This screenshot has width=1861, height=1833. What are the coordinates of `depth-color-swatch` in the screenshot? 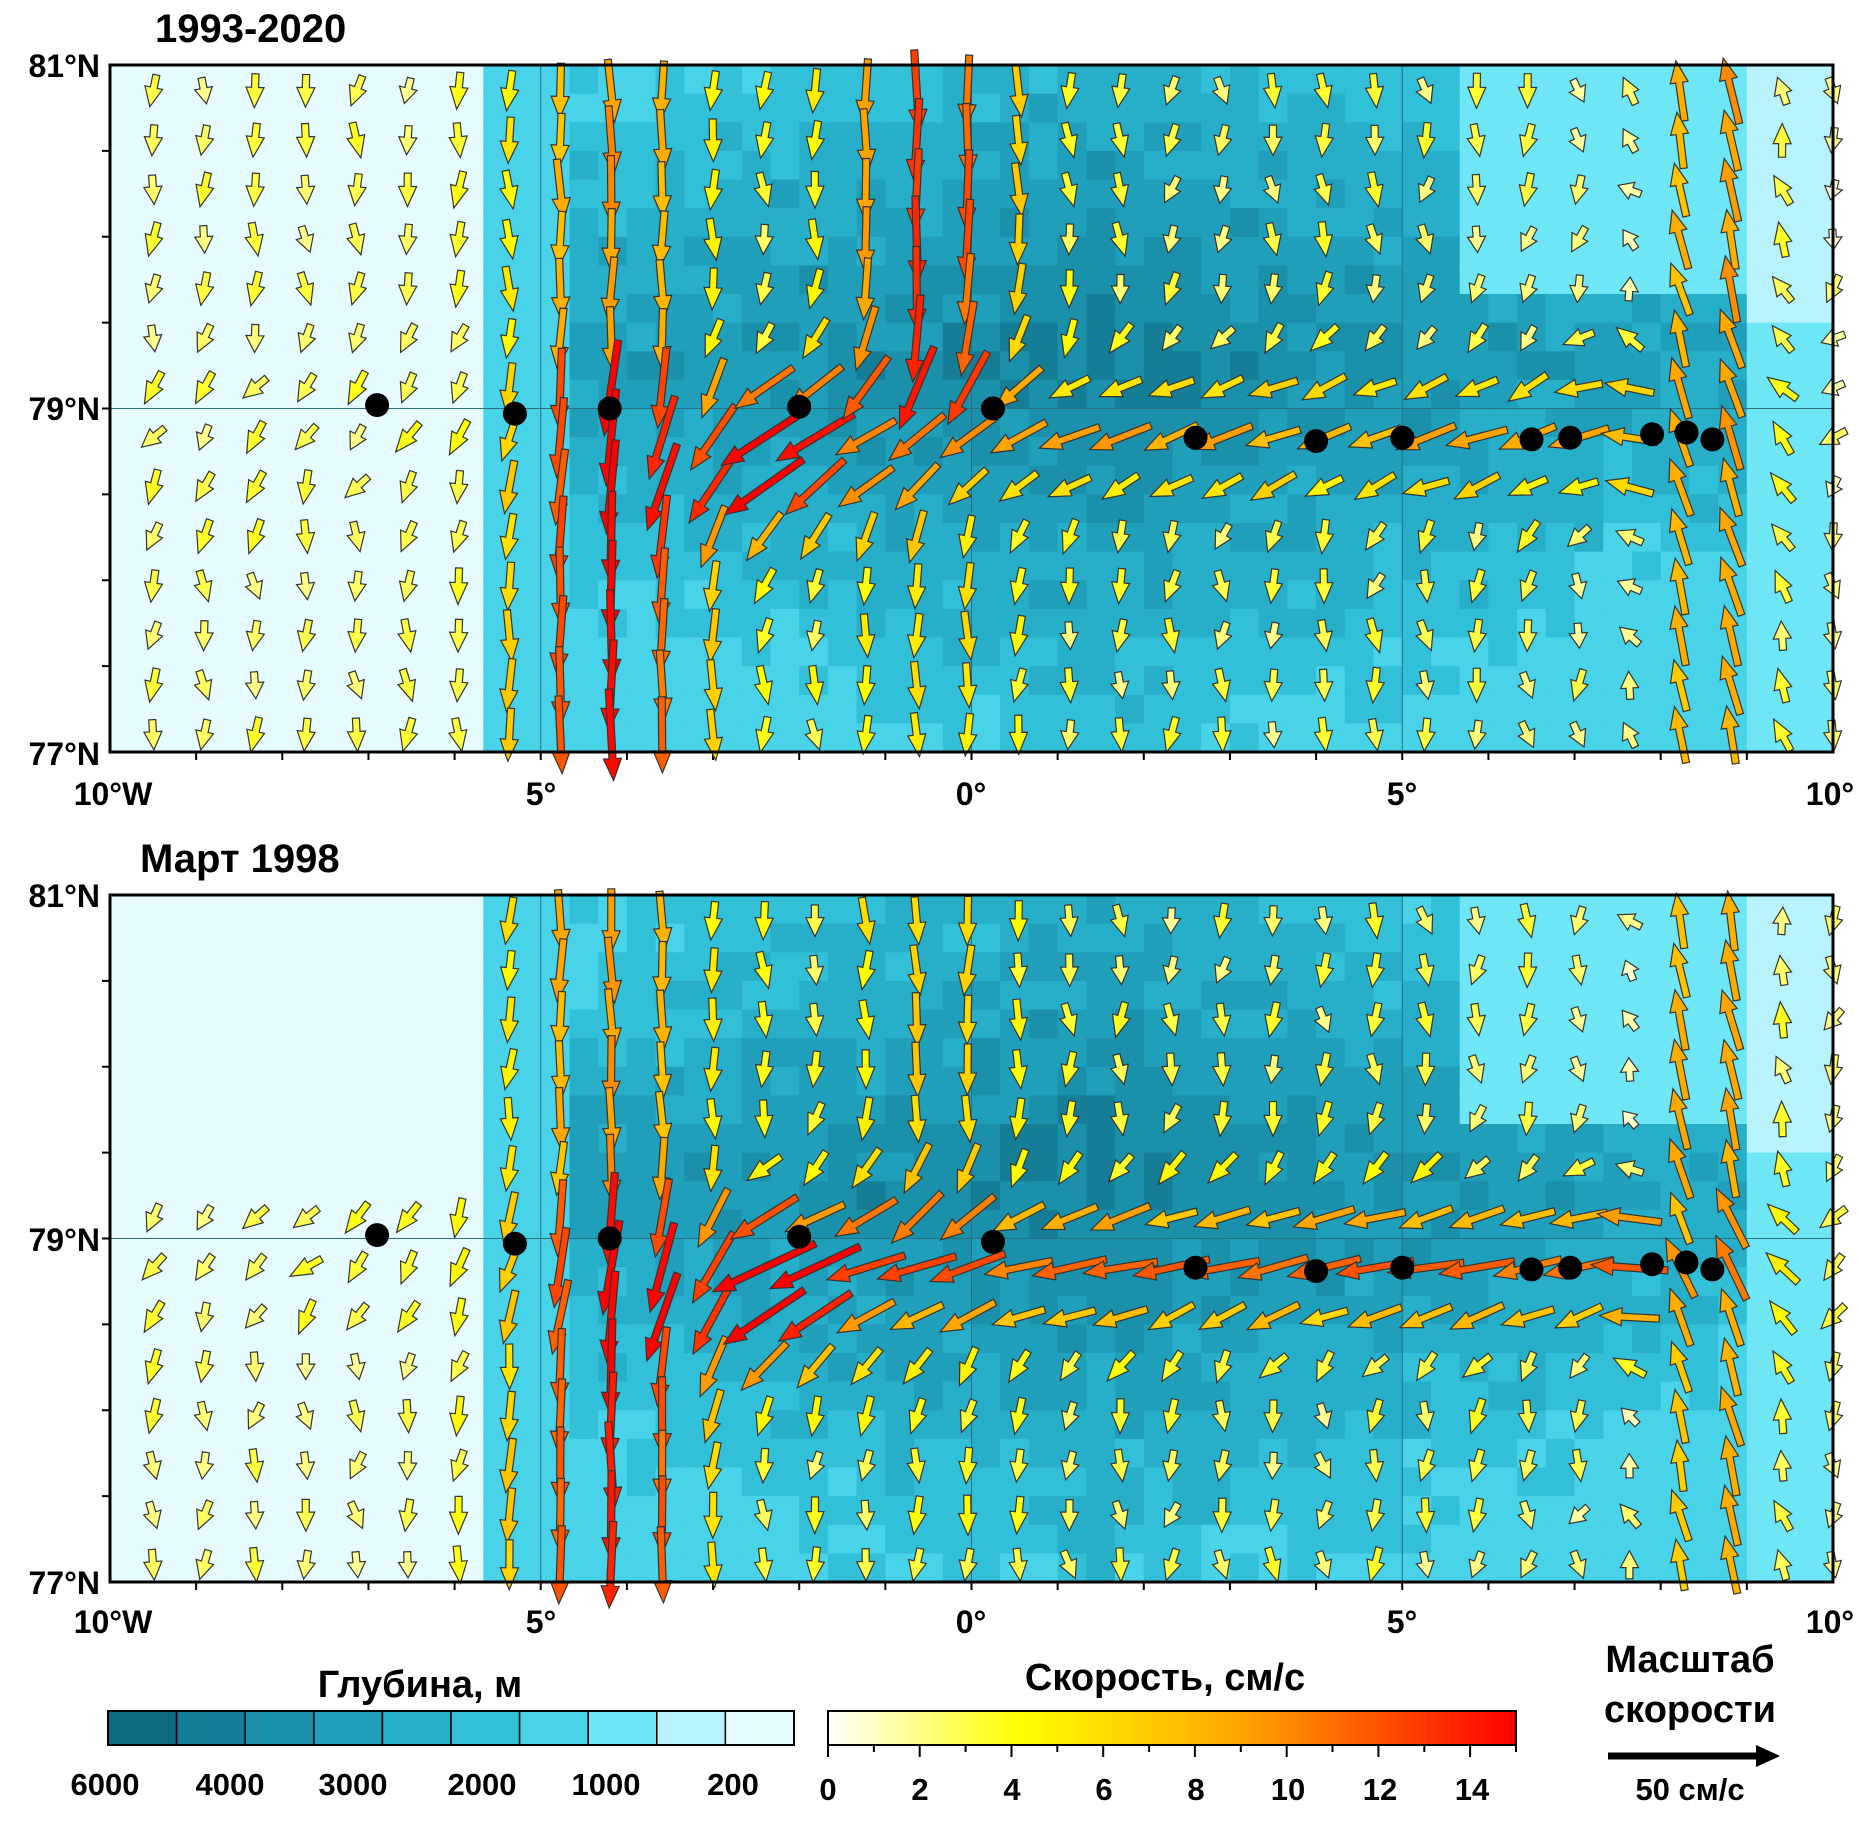 It's located at (210, 1728).